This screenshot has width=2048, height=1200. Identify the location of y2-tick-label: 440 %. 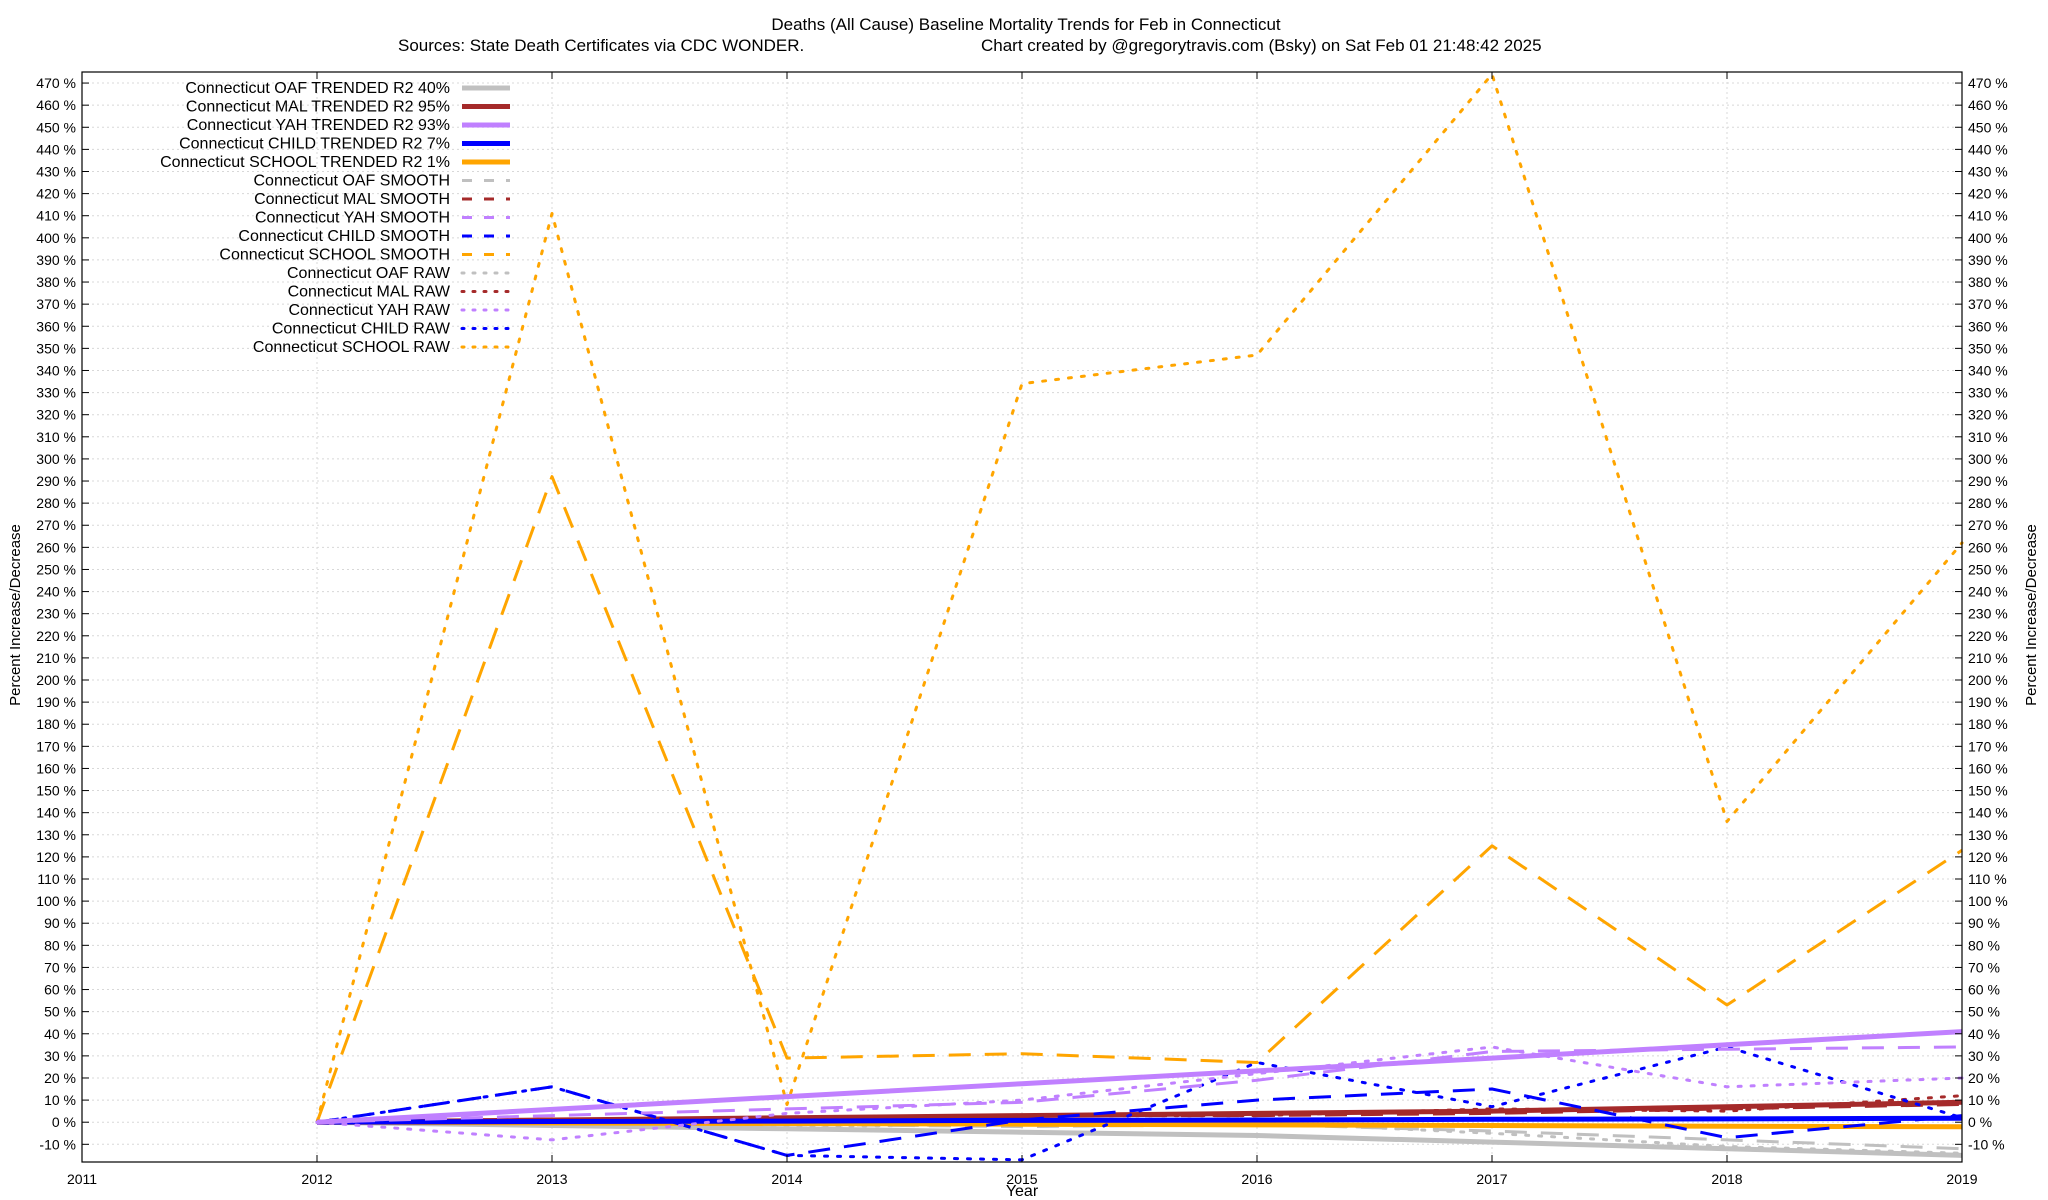
(1988, 149).